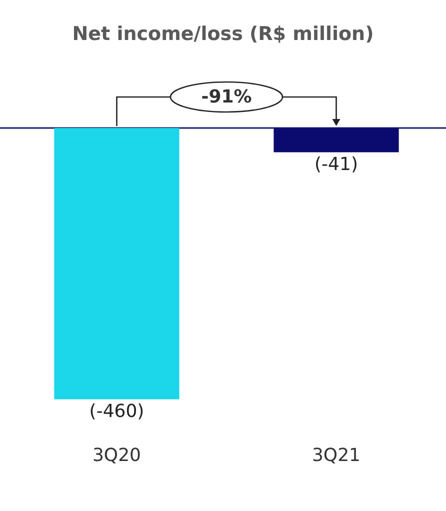  What do you see at coordinates (226, 97) in the screenshot?
I see `text: -91%` at bounding box center [226, 97].